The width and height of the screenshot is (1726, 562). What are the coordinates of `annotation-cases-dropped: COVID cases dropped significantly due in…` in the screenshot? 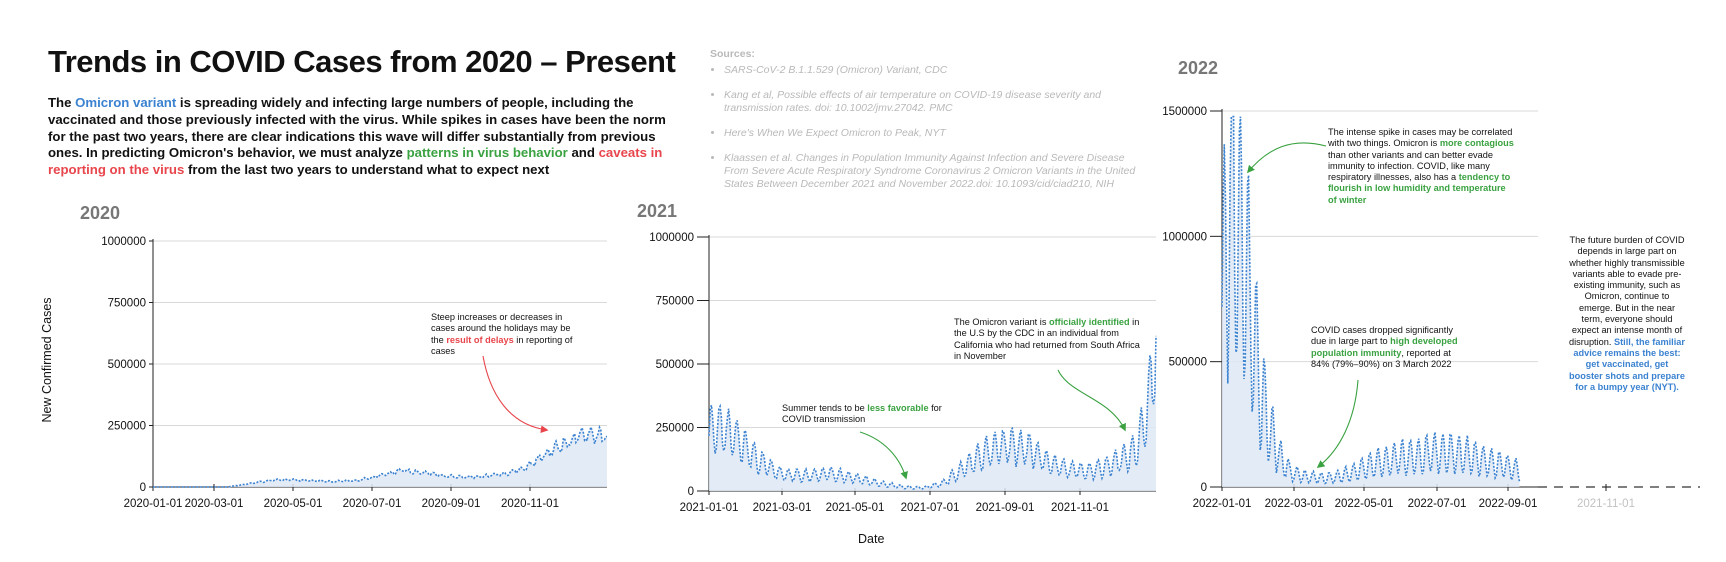 It's located at (1386, 347).